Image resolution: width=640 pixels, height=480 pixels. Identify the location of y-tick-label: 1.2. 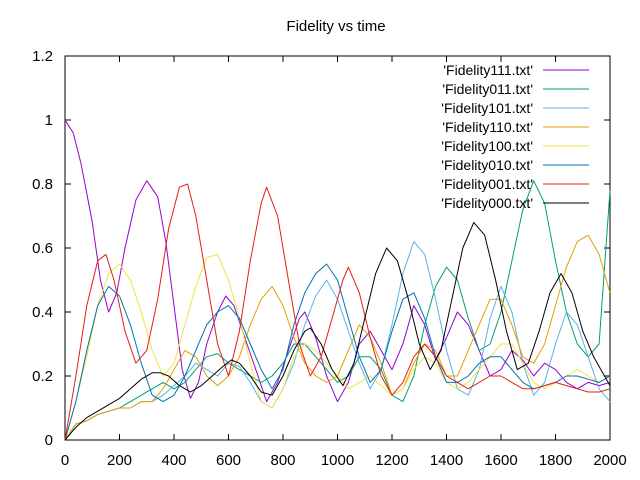
(42, 56).